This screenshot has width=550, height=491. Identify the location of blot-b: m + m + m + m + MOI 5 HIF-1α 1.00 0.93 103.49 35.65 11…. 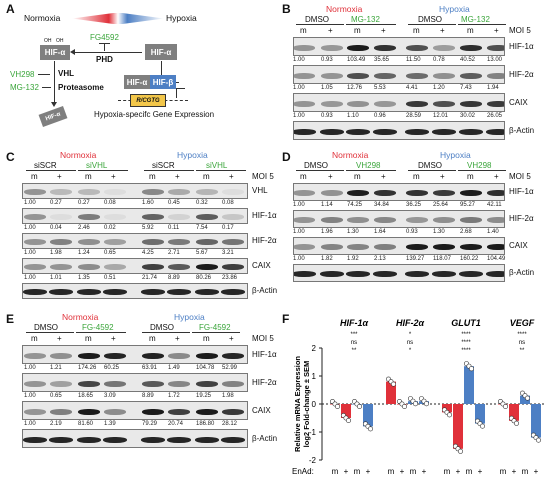
(418, 83).